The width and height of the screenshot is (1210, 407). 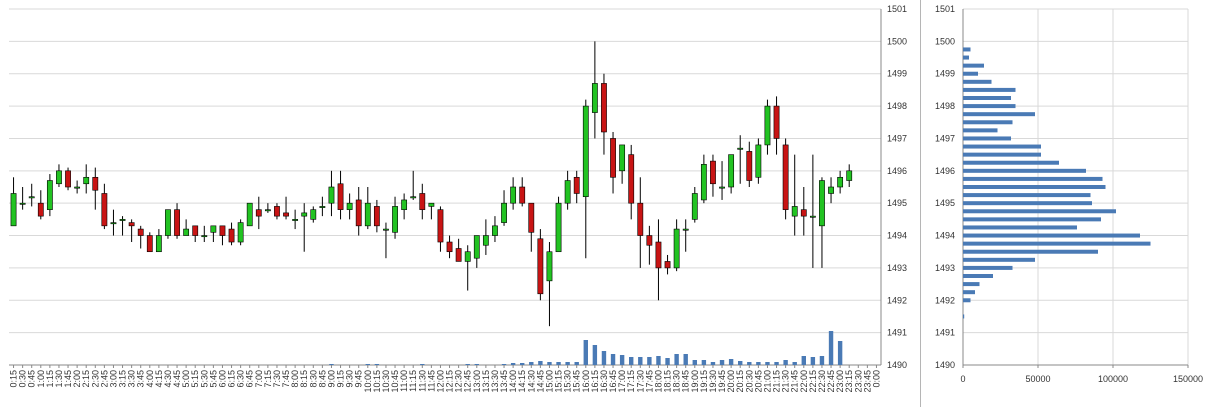 I want to click on time-tick-label: 17:30, so click(x=640, y=381).